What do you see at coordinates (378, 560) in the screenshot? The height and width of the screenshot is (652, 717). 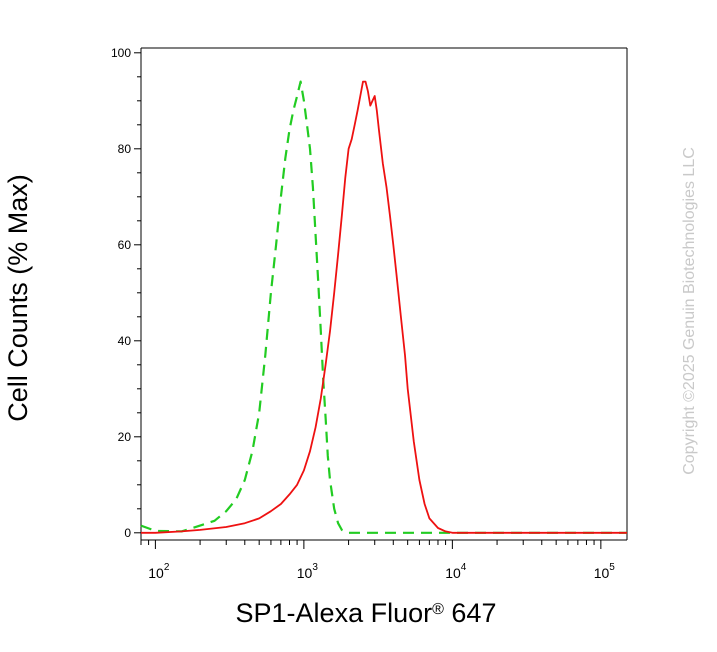 I see `x-ticks: 10² 10³ 10⁴ 10⁵` at bounding box center [378, 560].